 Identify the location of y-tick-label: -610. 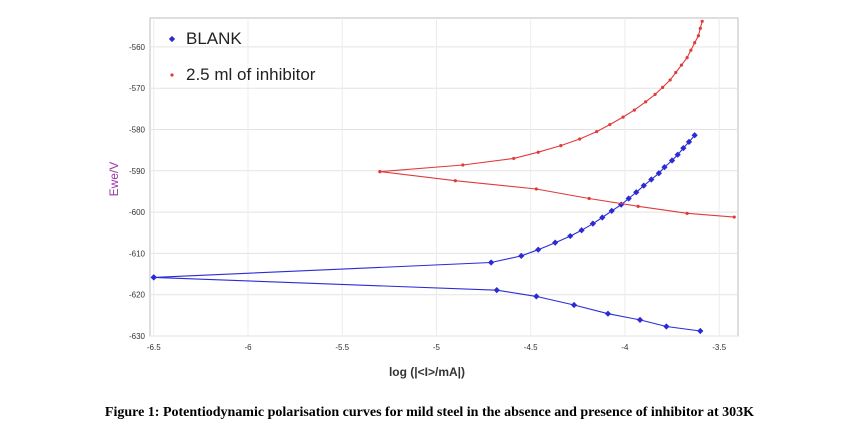
(137, 253).